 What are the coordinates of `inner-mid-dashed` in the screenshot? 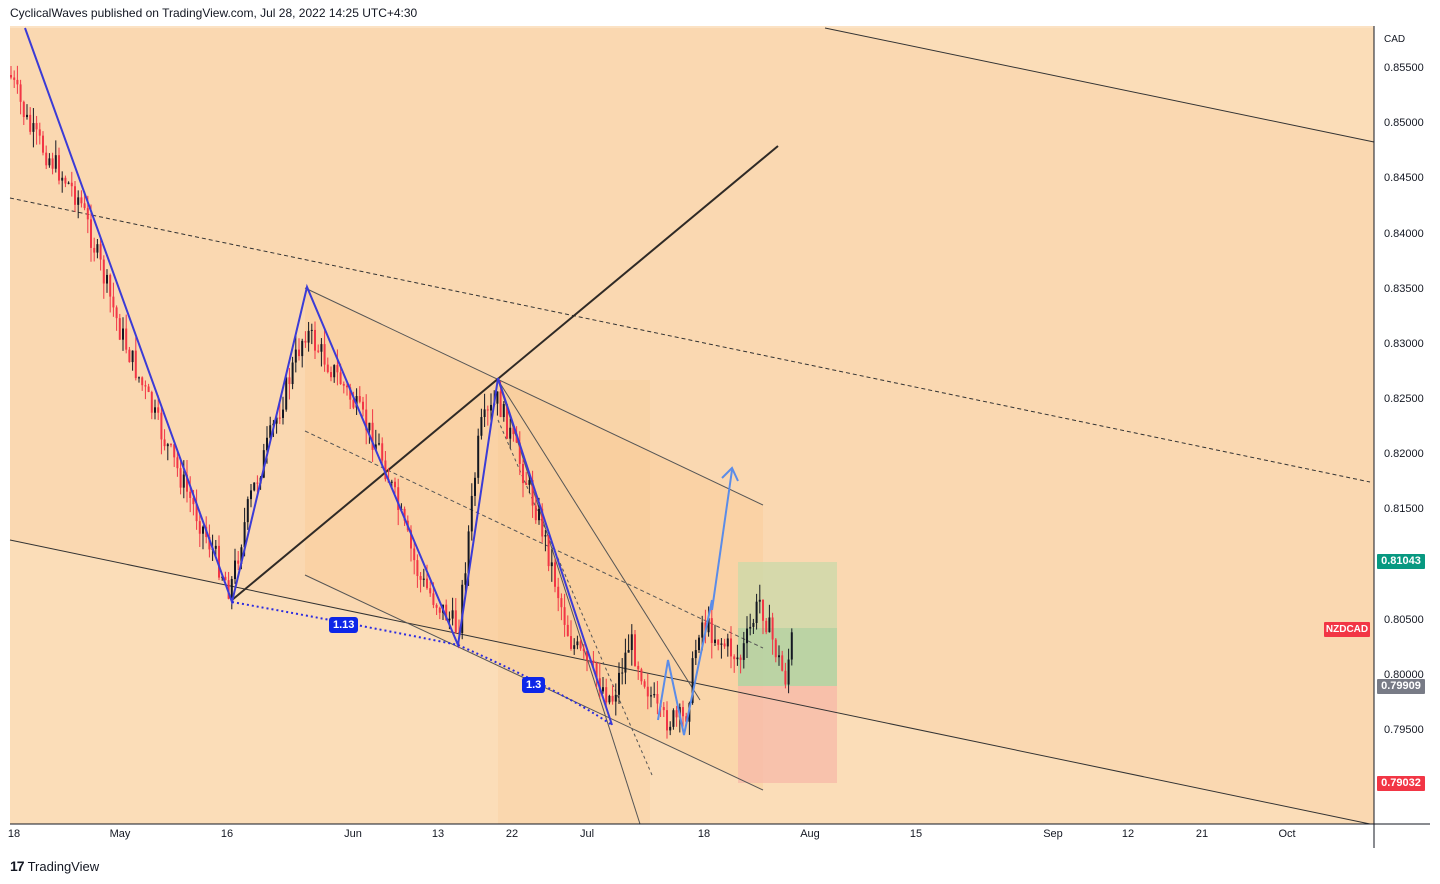 It's located at (534, 539).